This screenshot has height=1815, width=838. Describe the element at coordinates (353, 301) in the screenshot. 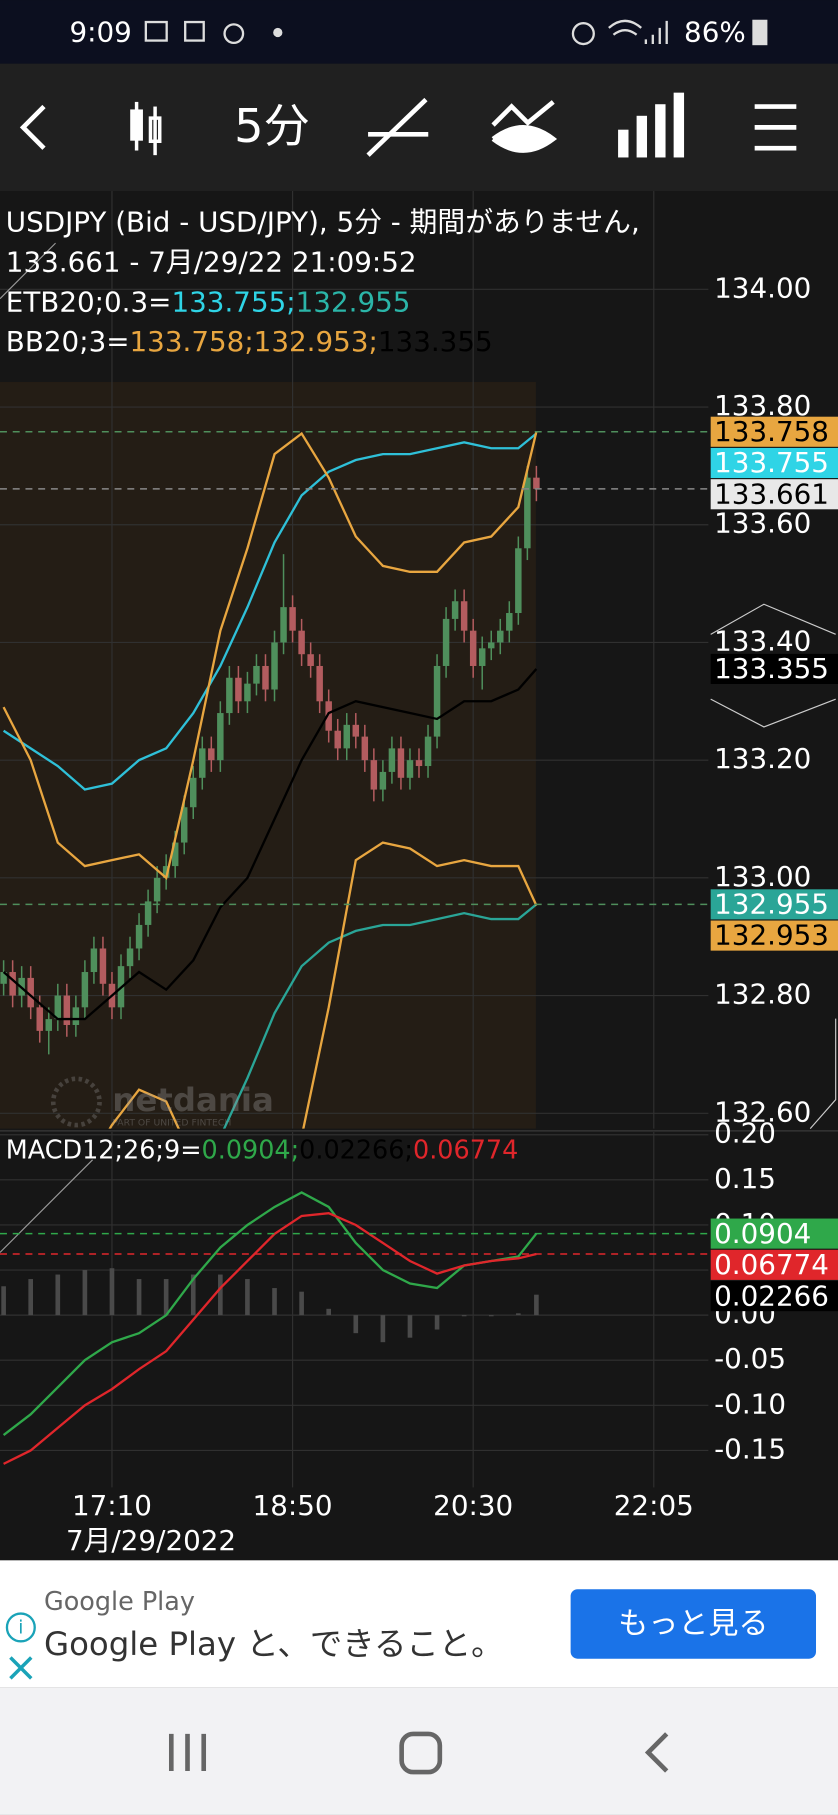

I see `header-segment: 132.955` at that location.